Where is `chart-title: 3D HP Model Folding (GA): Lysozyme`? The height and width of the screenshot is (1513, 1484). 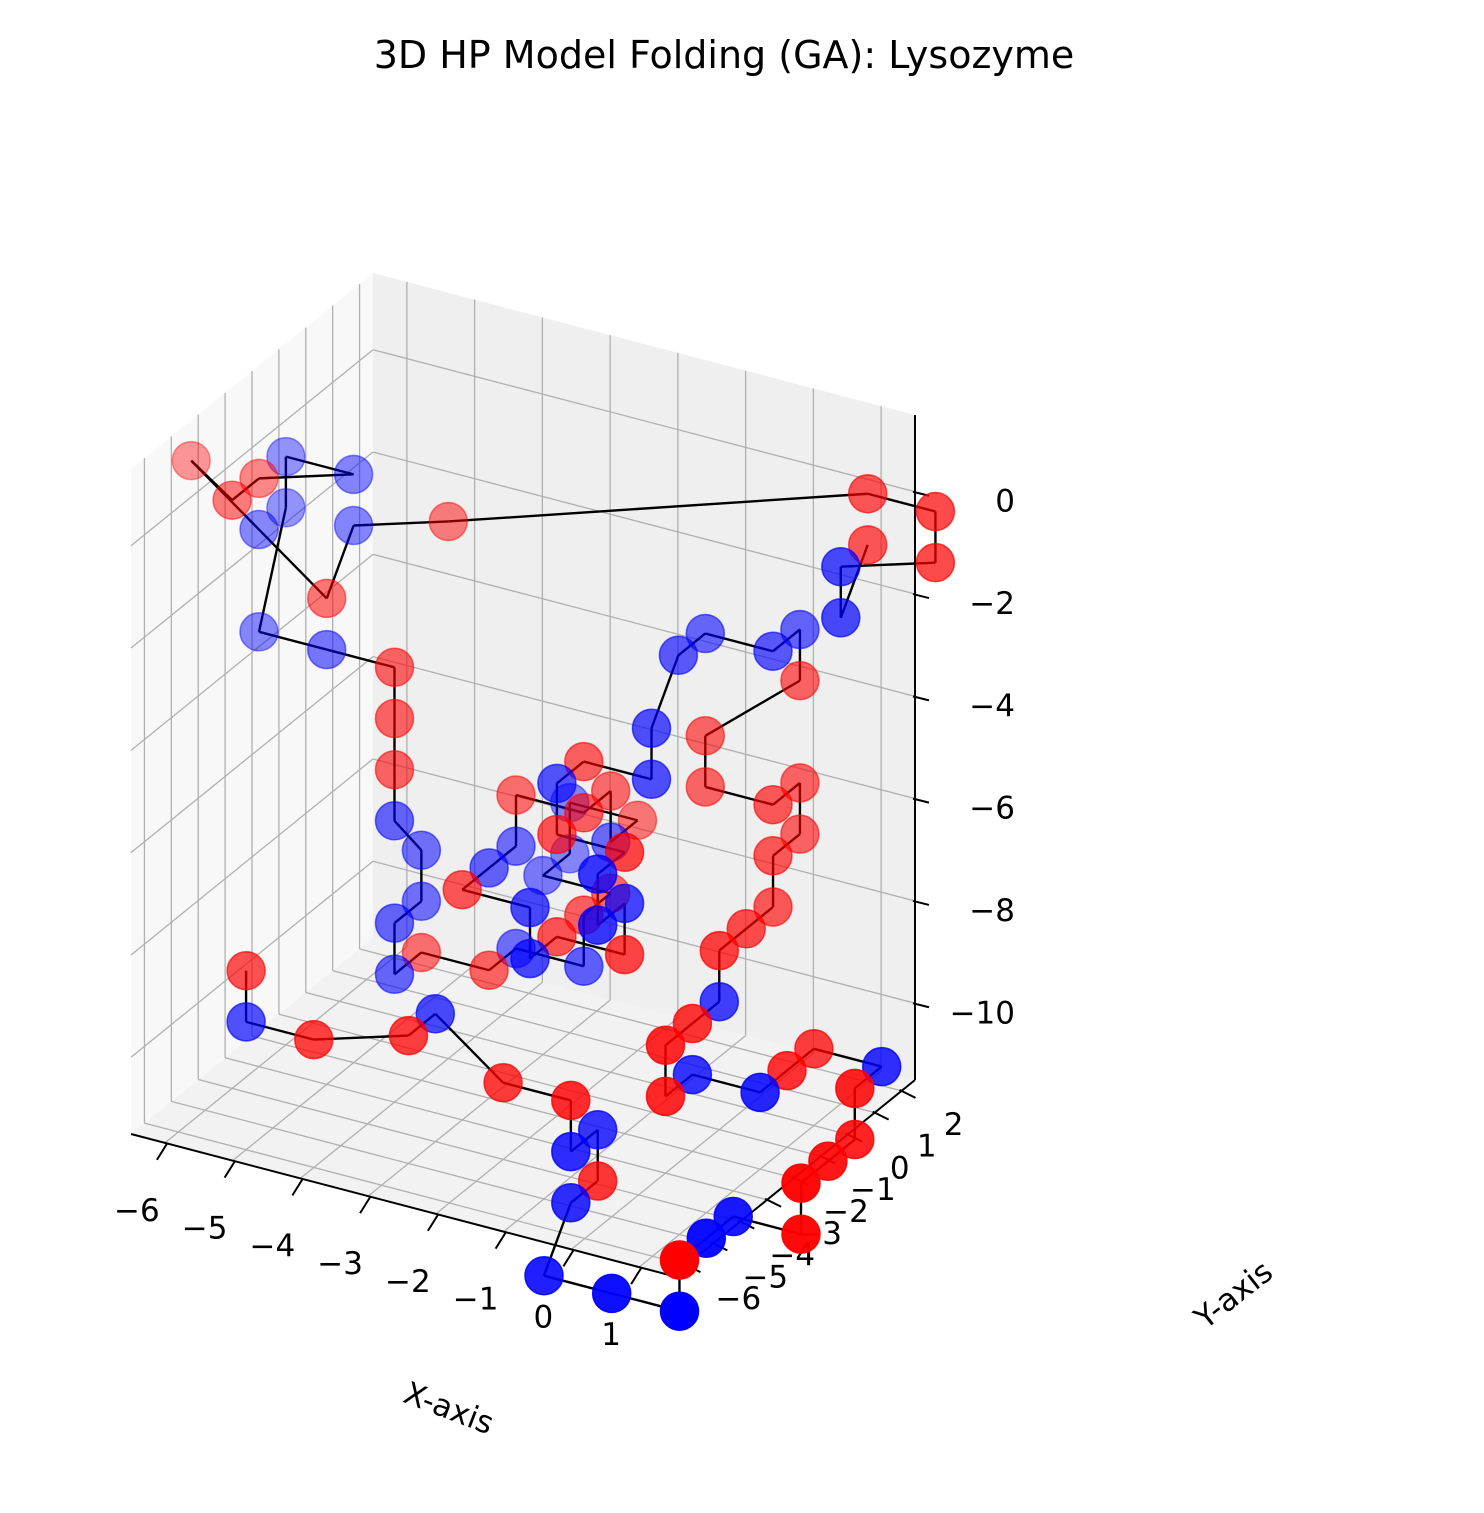
chart-title: 3D HP Model Folding (GA): Lysozyme is located at coordinates (724, 55).